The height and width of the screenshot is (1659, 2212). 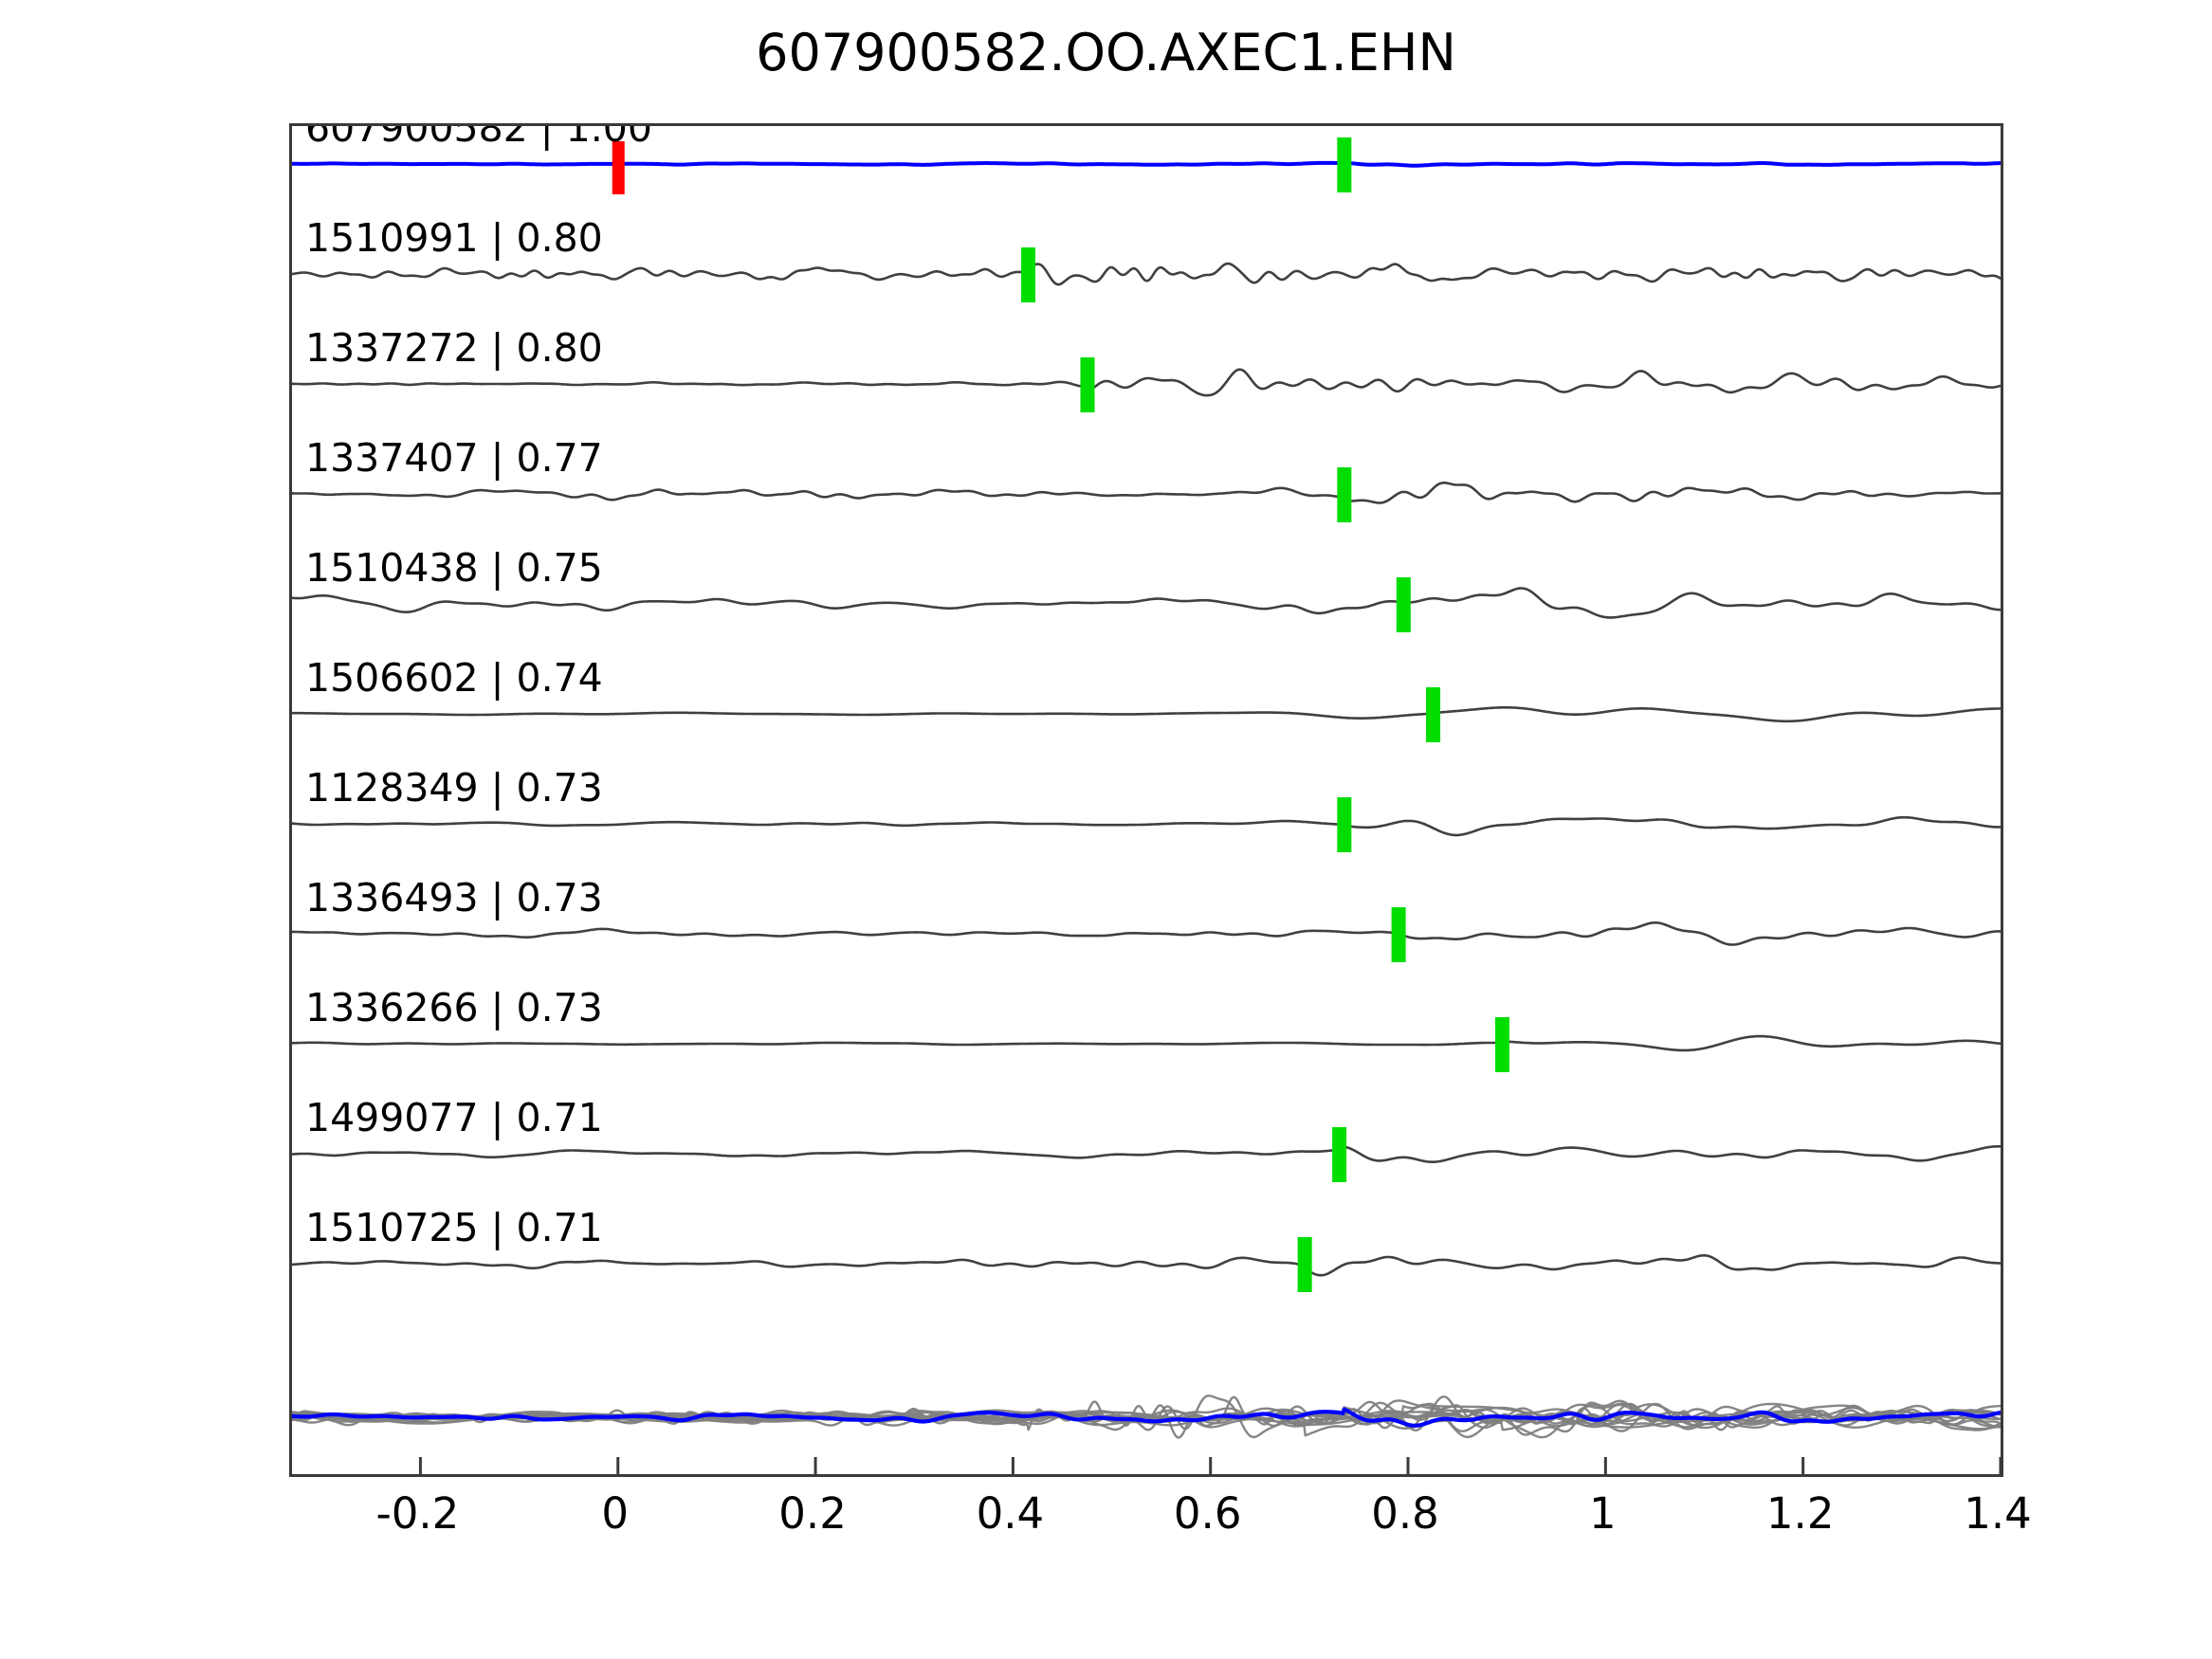 What do you see at coordinates (454, 678) in the screenshot?
I see `trace-label-1506602: 1506602 | 0.74` at bounding box center [454, 678].